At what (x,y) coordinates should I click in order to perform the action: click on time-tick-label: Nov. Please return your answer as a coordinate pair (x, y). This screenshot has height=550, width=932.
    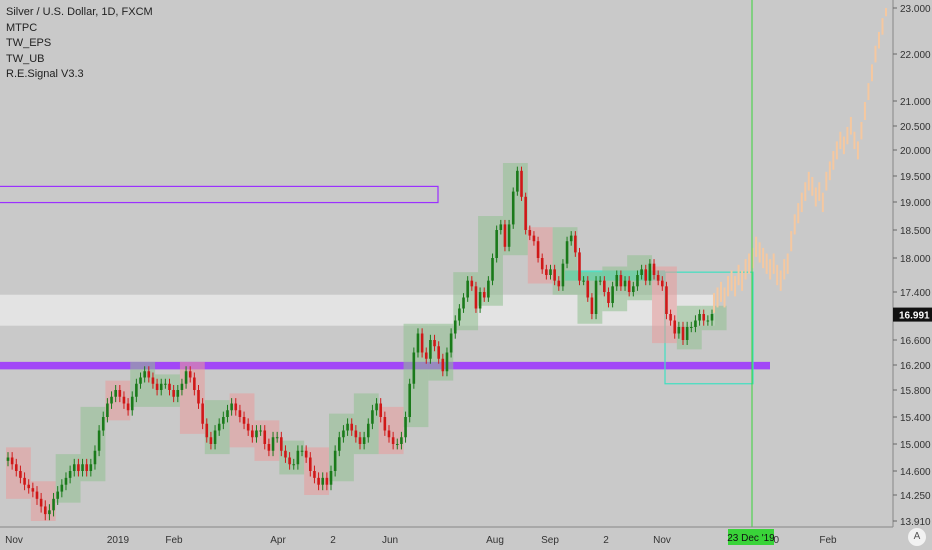
    Looking at the image, I should click on (14, 540).